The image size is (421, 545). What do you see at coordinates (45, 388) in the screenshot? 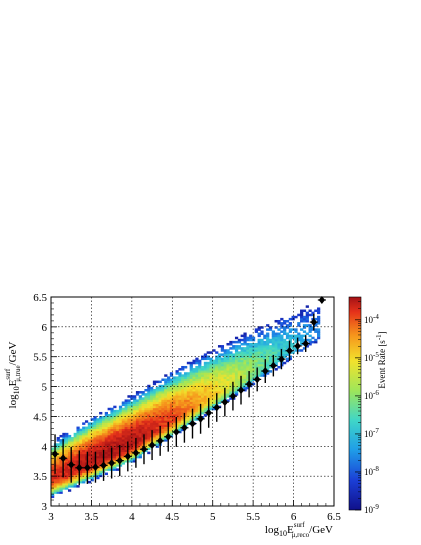
I see `y-tick-label: 5` at bounding box center [45, 388].